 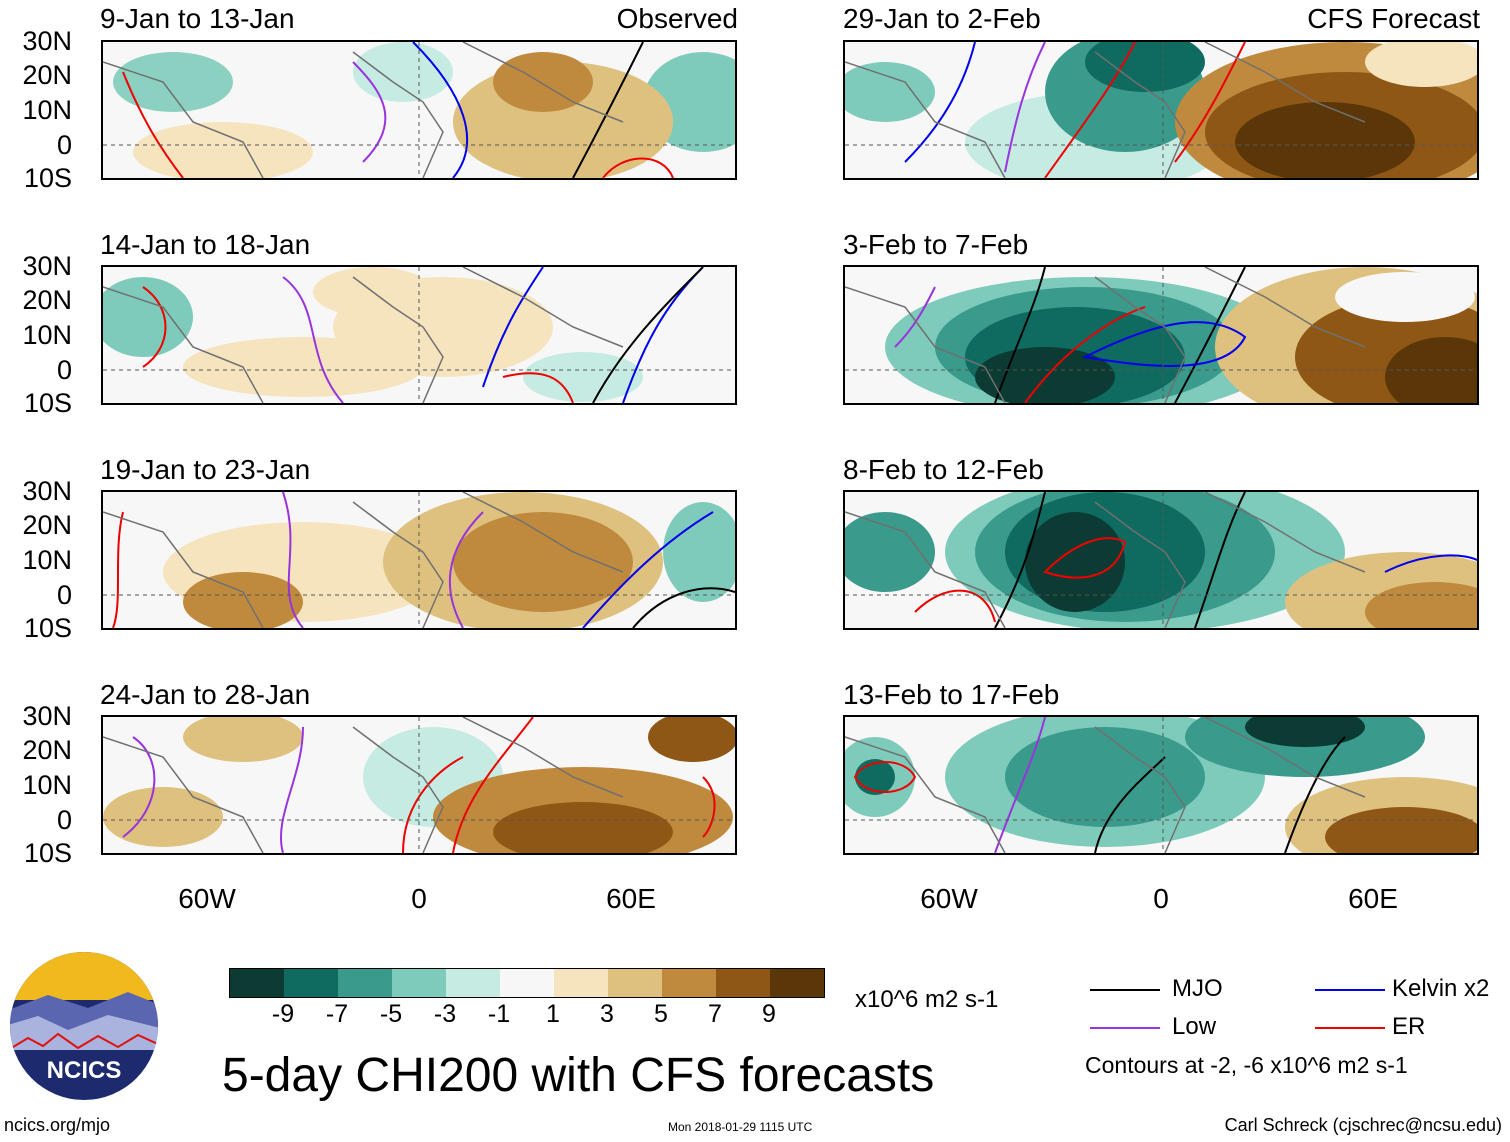 I want to click on legend-kelvin-label: Kelvin x2, so click(x=1441, y=988).